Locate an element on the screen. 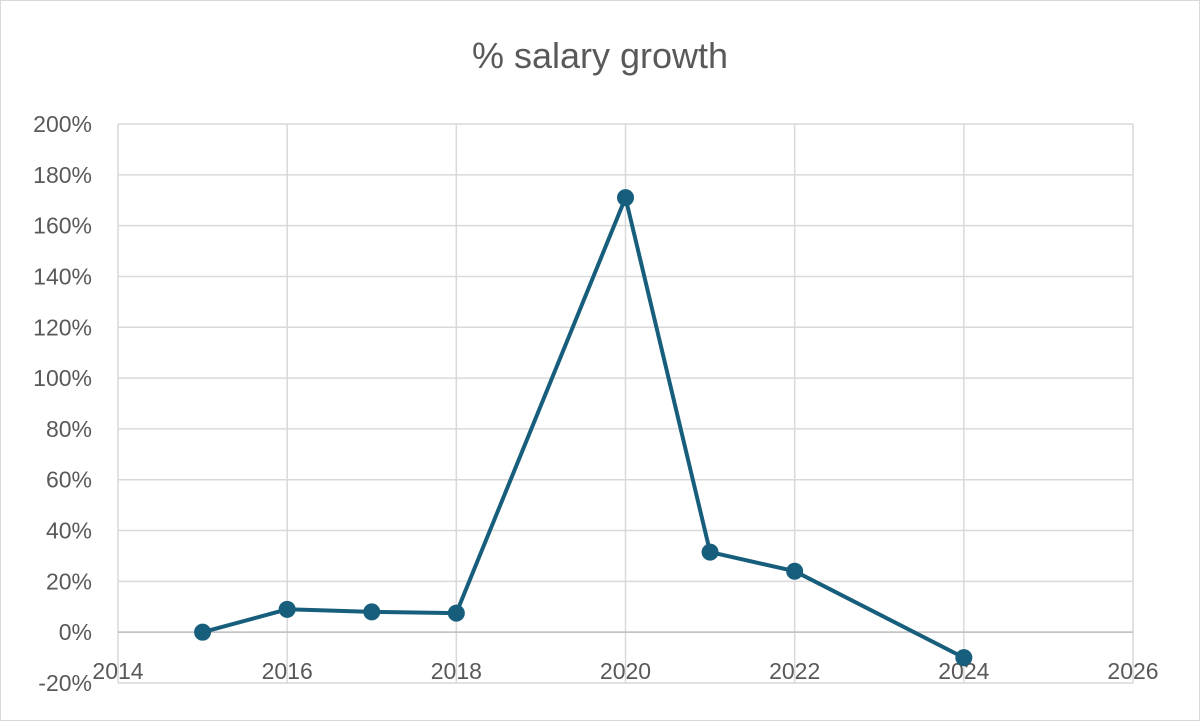 This screenshot has width=1200, height=721. y-tick-label: 80% is located at coordinates (69, 429).